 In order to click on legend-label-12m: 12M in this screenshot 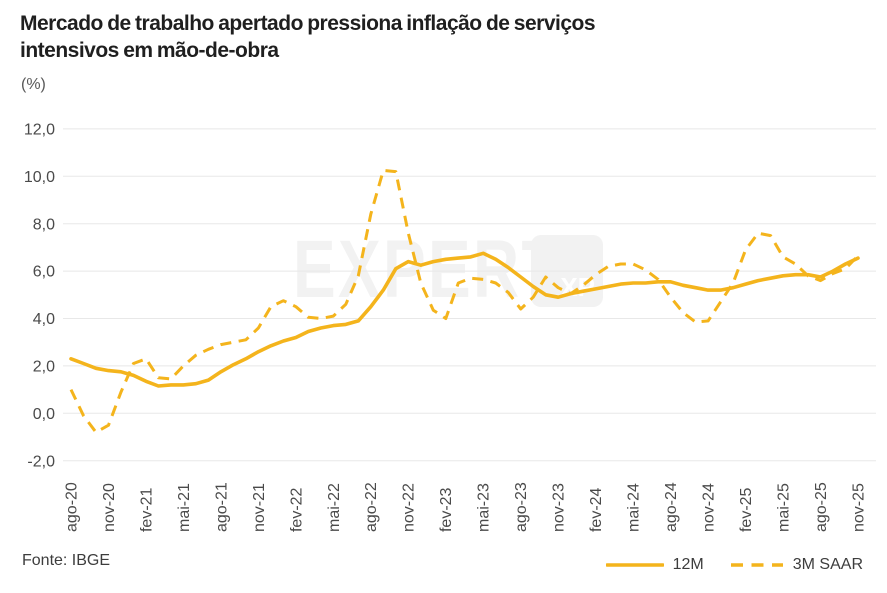, I will do `click(688, 564)`.